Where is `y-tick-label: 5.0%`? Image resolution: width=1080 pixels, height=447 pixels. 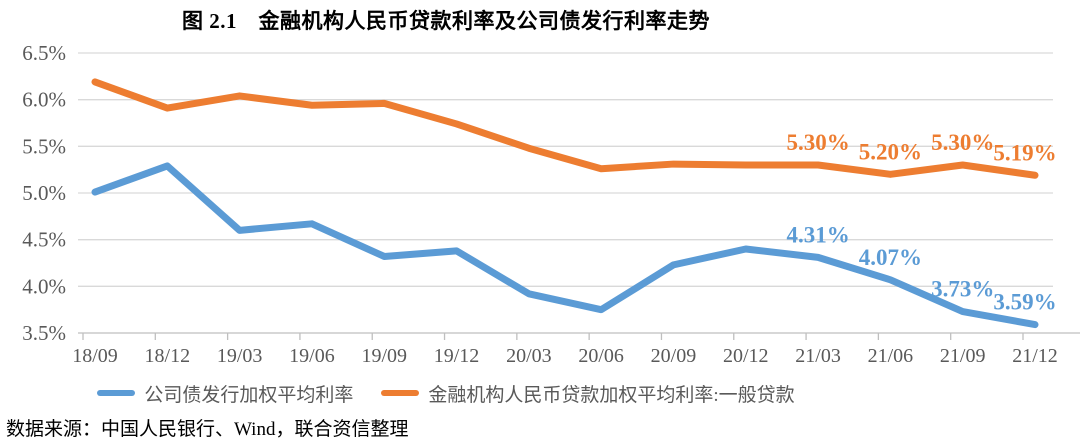
y-tick-label: 5.0% is located at coordinates (44, 193).